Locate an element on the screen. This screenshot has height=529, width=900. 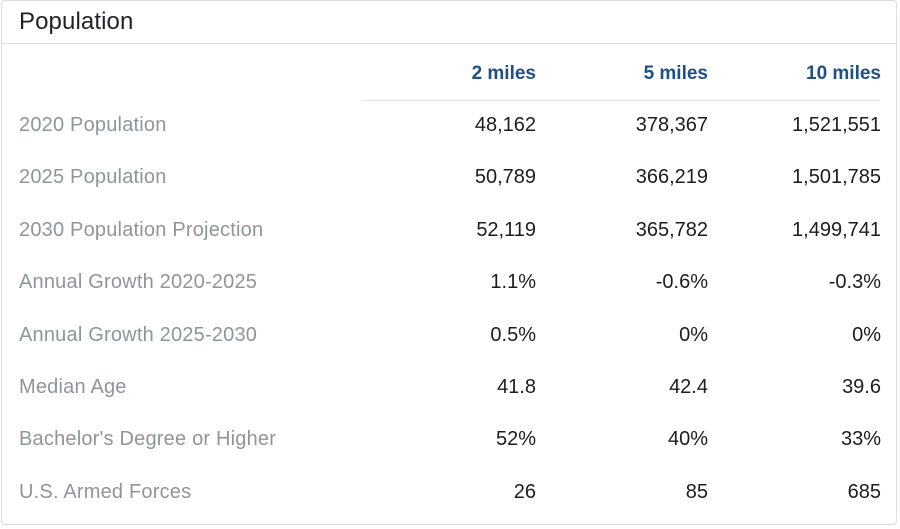
card-header: Population is located at coordinates (449, 22).